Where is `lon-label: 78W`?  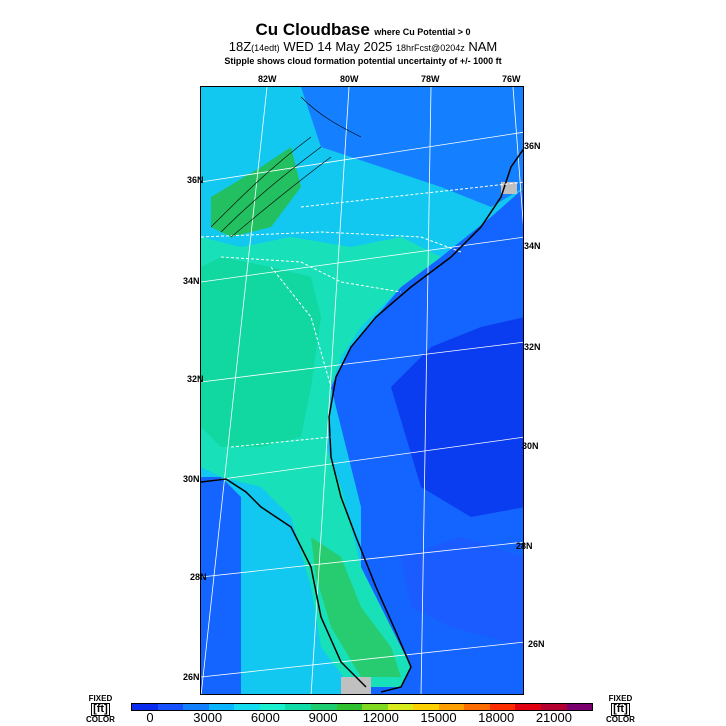 lon-label: 78W is located at coordinates (430, 79).